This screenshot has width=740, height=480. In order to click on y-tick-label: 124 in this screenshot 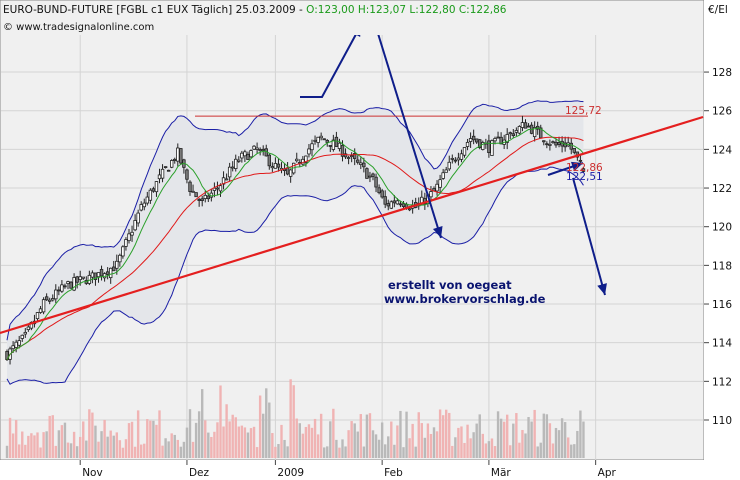, I will do `click(722, 150)`.